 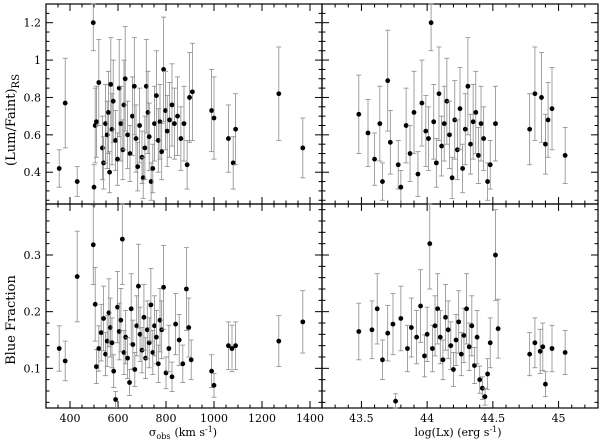 I want to click on x-tick-label: 400, so click(x=70, y=418).